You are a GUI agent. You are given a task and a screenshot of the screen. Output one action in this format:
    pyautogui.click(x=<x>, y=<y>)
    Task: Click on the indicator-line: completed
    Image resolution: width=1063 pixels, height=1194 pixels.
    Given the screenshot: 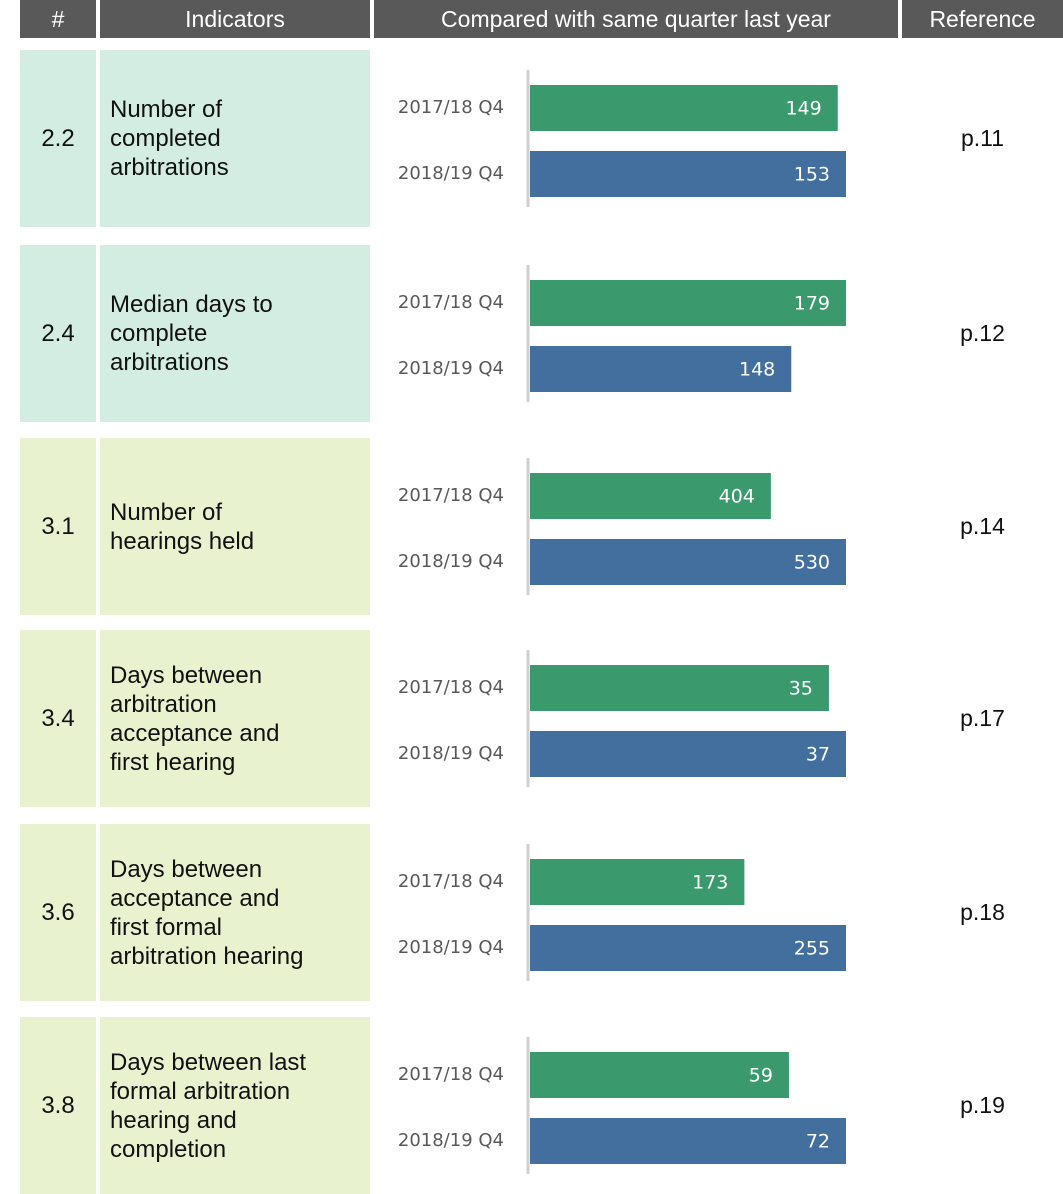 What is the action you would take?
    pyautogui.click(x=165, y=138)
    